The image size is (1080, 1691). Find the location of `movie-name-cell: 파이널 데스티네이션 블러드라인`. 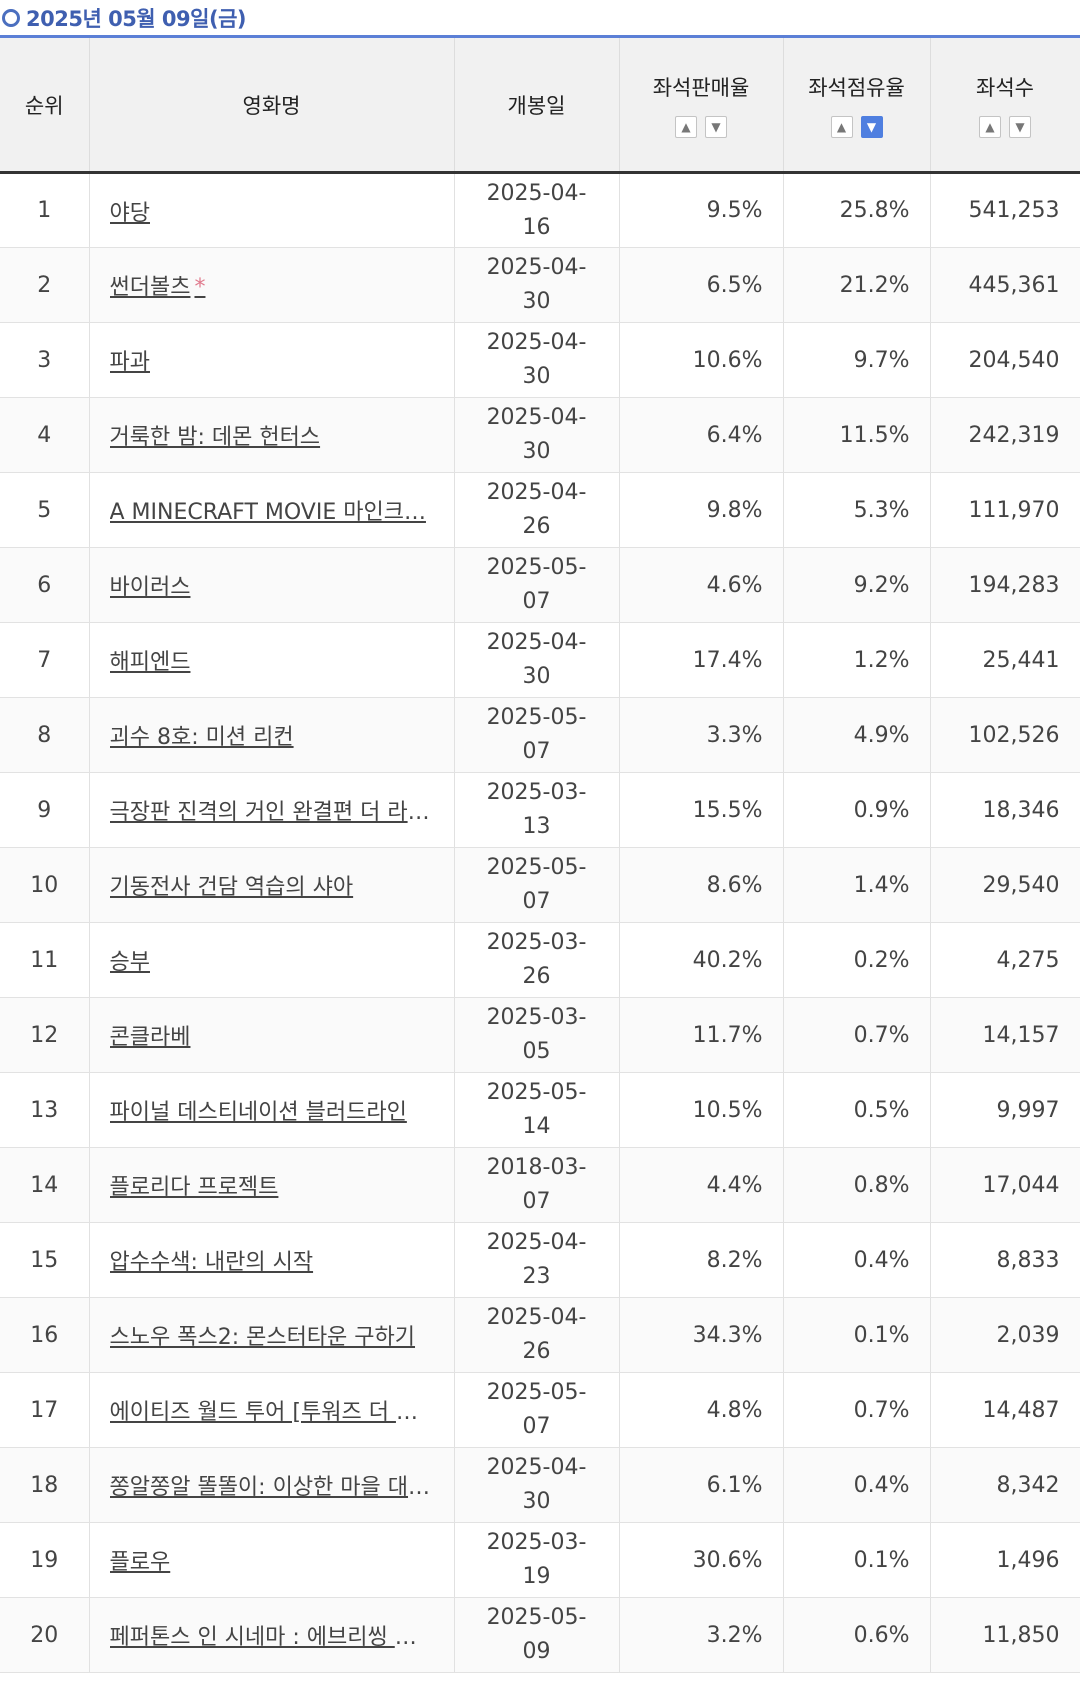

movie-name-cell: 파이널 데스티네이션 블러드라인 is located at coordinates (271, 1110).